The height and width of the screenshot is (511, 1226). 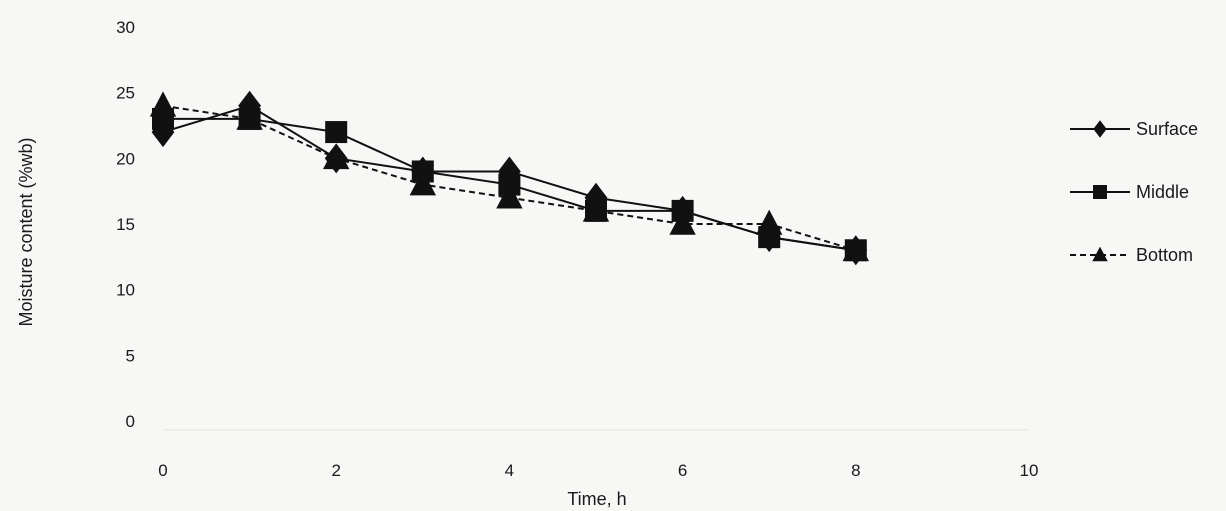 What do you see at coordinates (130, 421) in the screenshot?
I see `y-tick-label: 0` at bounding box center [130, 421].